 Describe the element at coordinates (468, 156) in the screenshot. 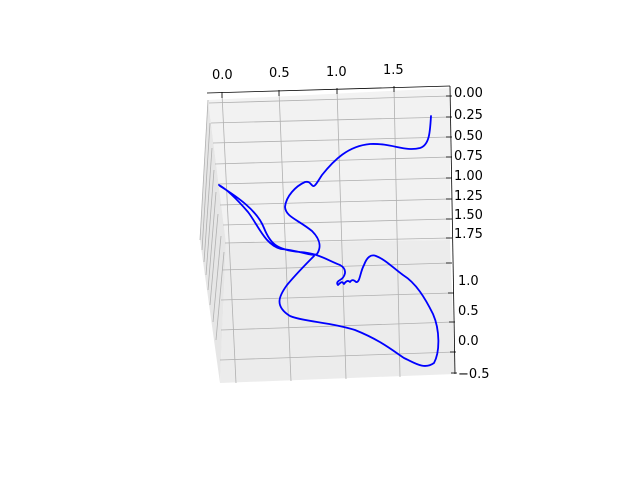

I see `y-tick-label: 0.75` at that location.